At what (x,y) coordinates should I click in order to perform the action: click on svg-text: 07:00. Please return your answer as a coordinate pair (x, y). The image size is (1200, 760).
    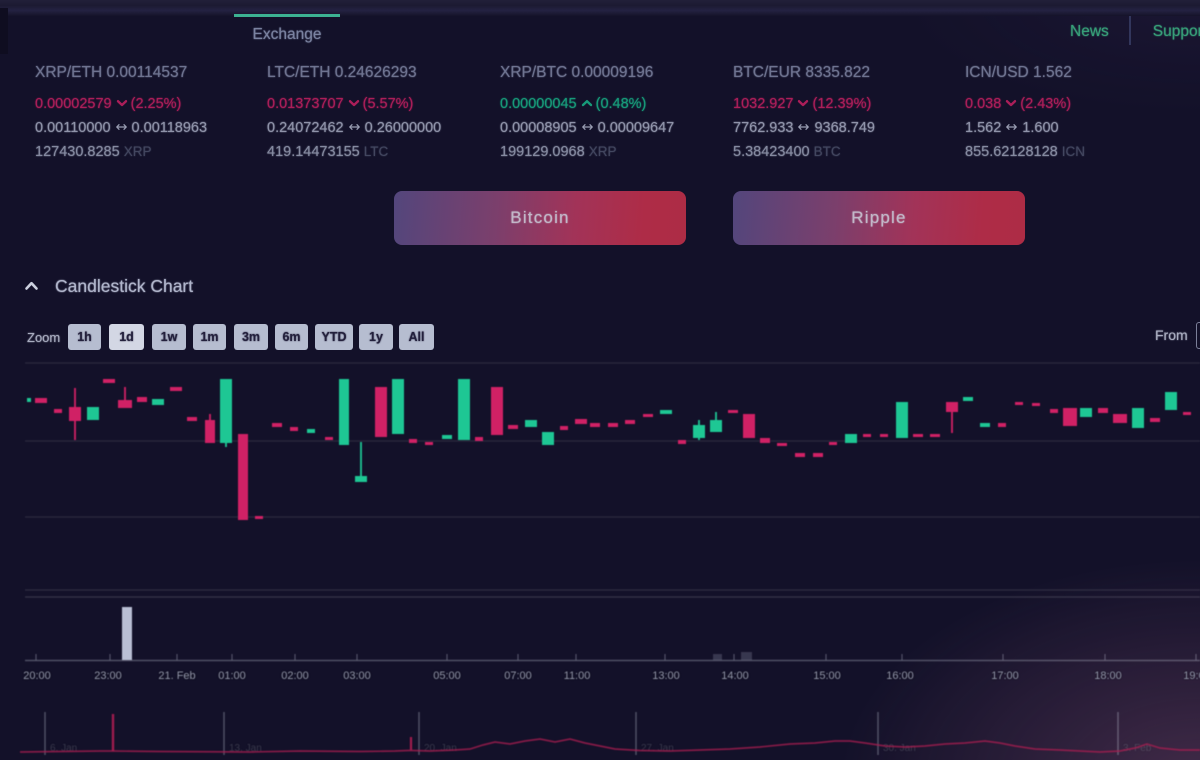
    Looking at the image, I should click on (518, 676).